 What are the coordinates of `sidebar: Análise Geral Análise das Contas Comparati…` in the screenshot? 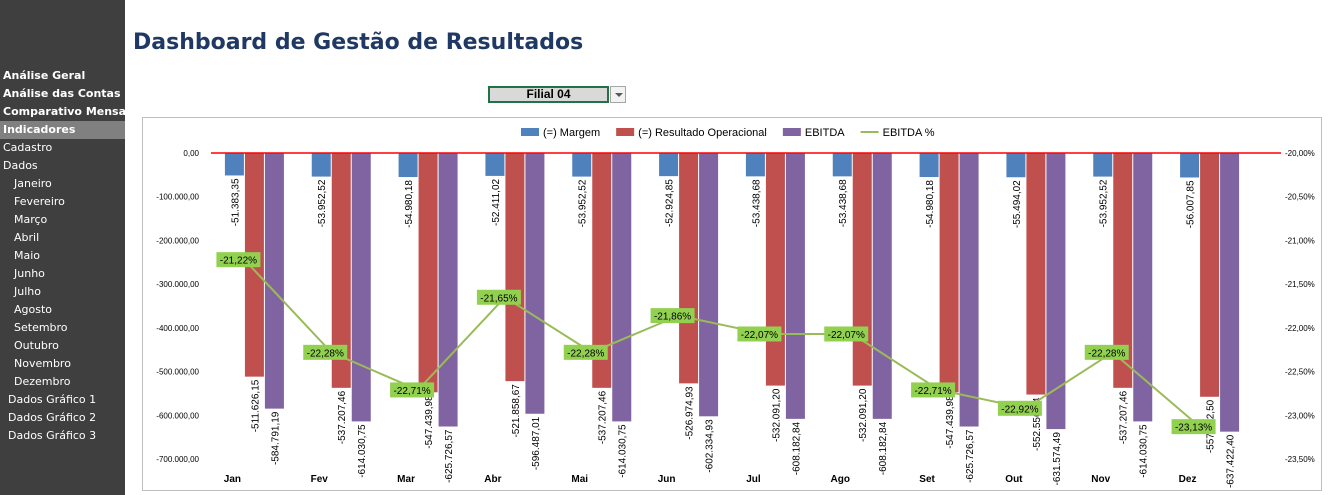 It's located at (65, 247).